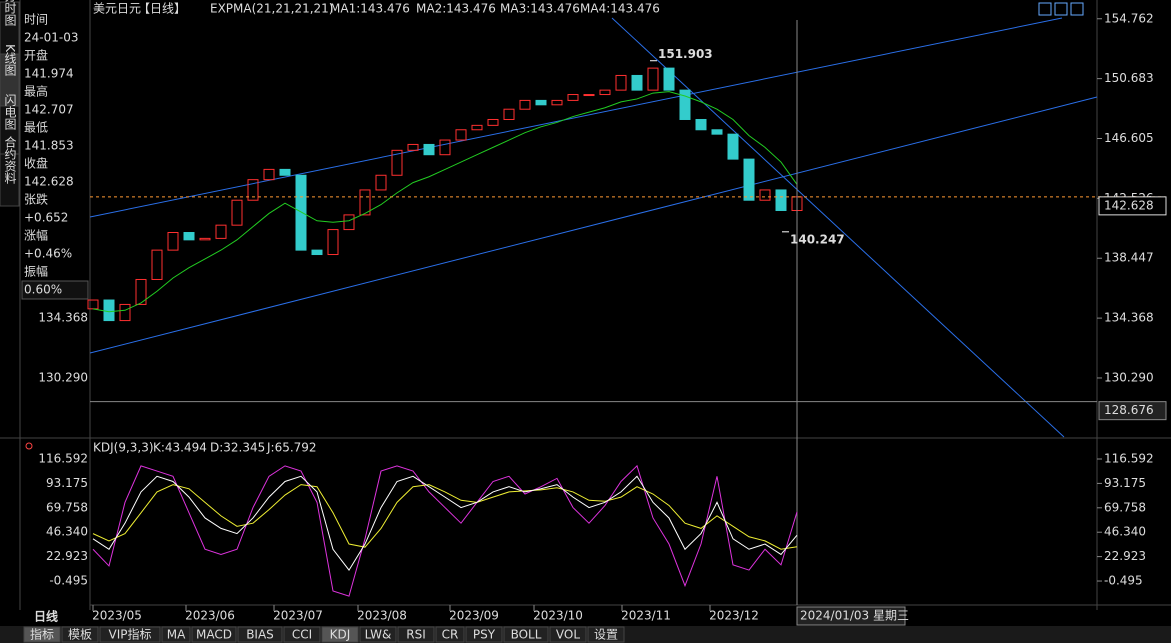 This screenshot has width=1171, height=643. What do you see at coordinates (180, 448) in the screenshot?
I see `kdj-k_label: K:43.494` at bounding box center [180, 448].